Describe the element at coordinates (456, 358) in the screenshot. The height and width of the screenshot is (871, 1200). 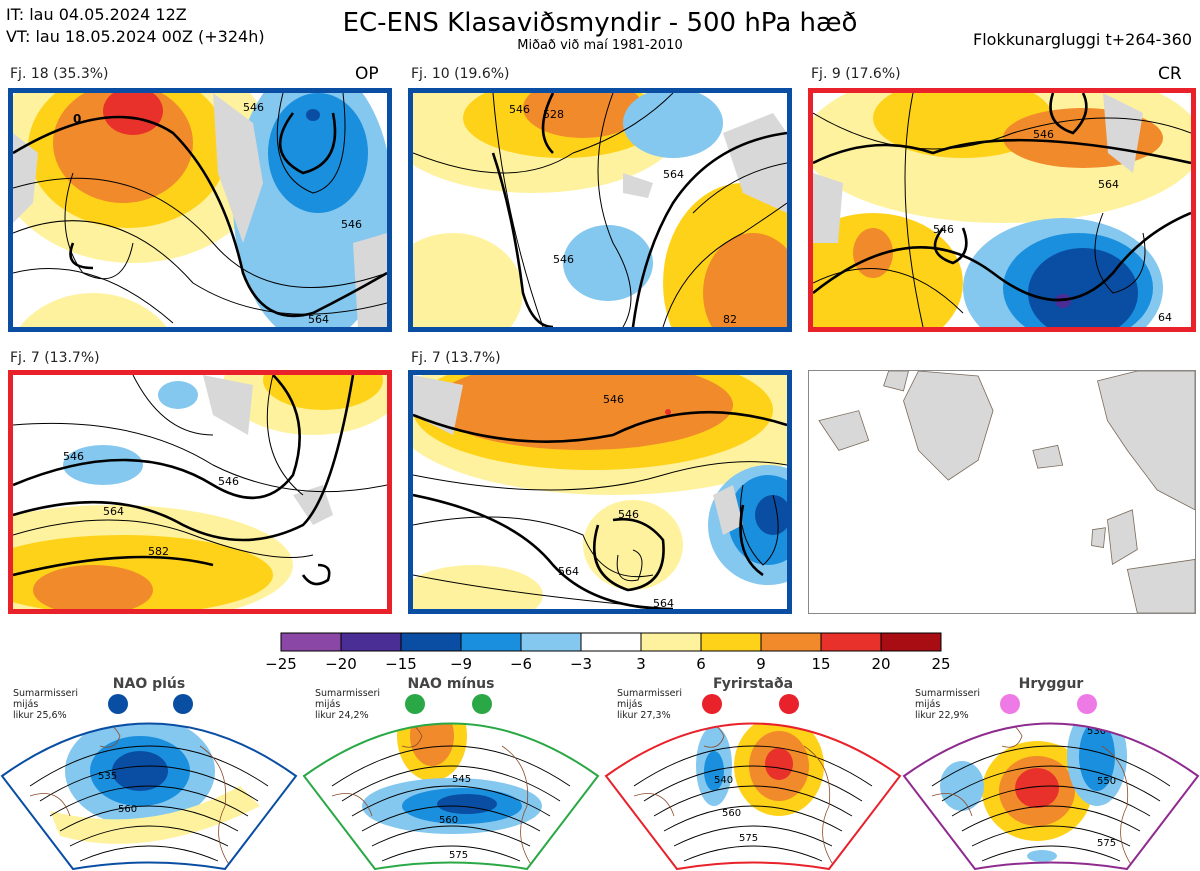
I see `panel-5-label: Fj. 7 (13.7%)` at that location.